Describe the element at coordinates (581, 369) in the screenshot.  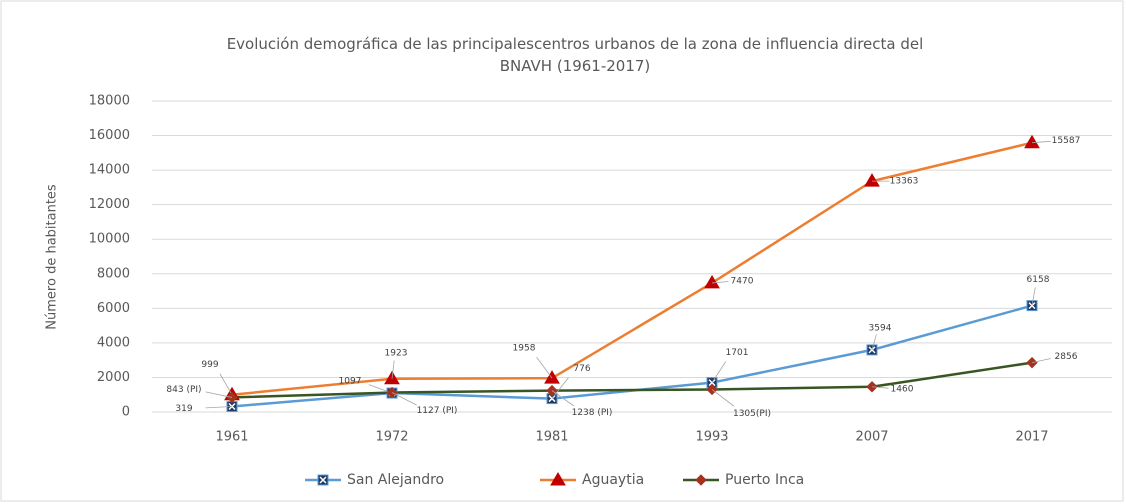
I see `data-label: 776` at that location.